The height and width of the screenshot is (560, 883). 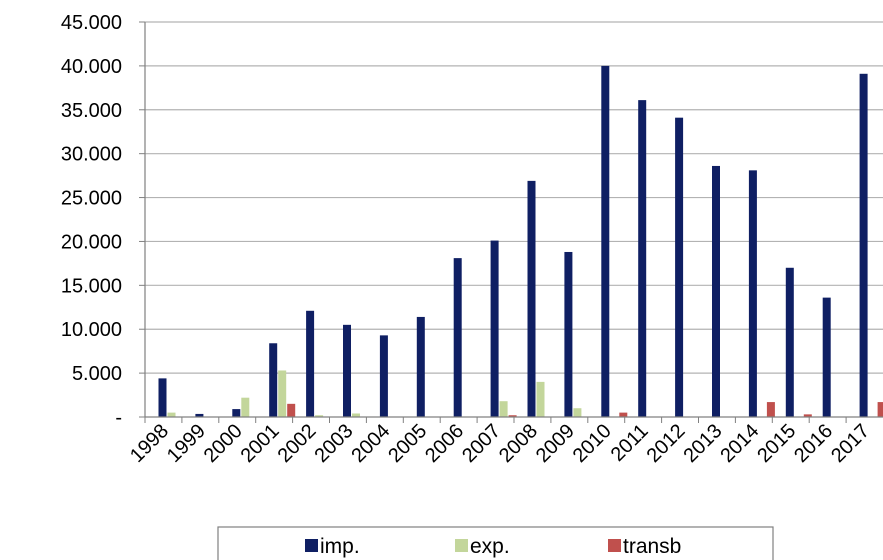 What do you see at coordinates (481, 443) in the screenshot?
I see `x-tick-label: 2007` at bounding box center [481, 443].